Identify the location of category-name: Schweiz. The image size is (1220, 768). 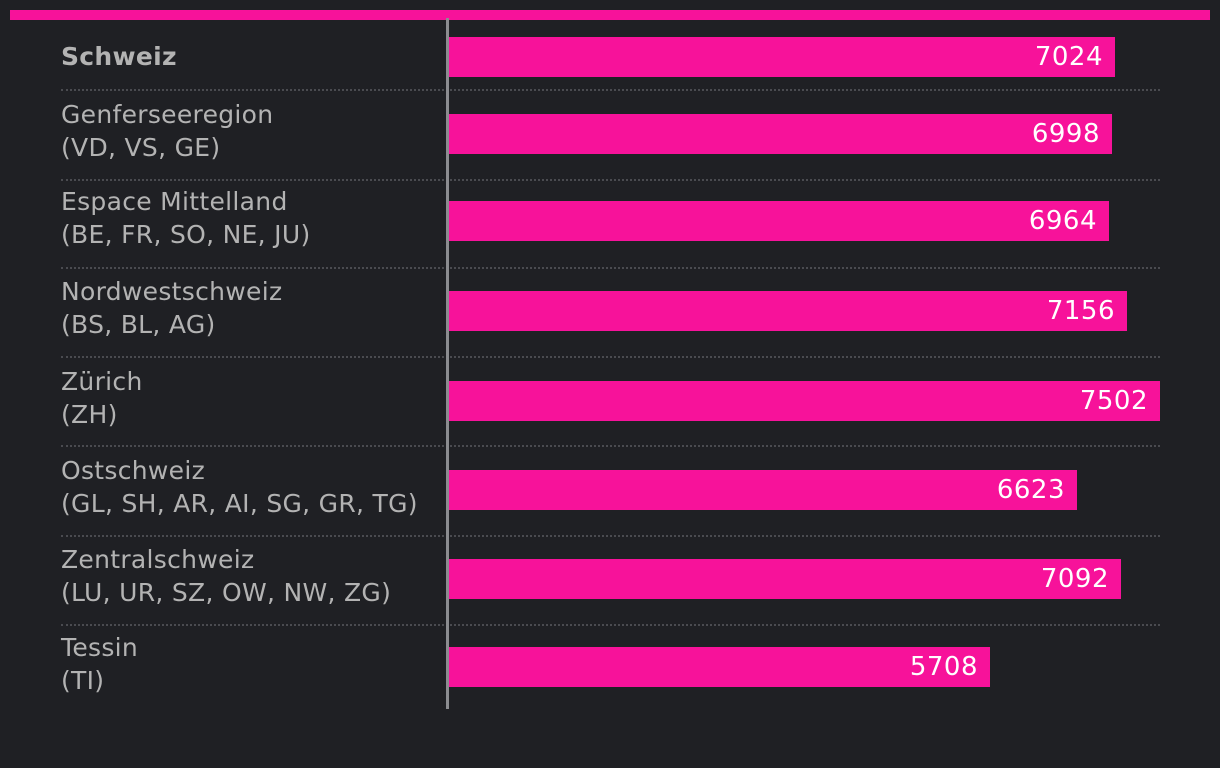
(119, 56).